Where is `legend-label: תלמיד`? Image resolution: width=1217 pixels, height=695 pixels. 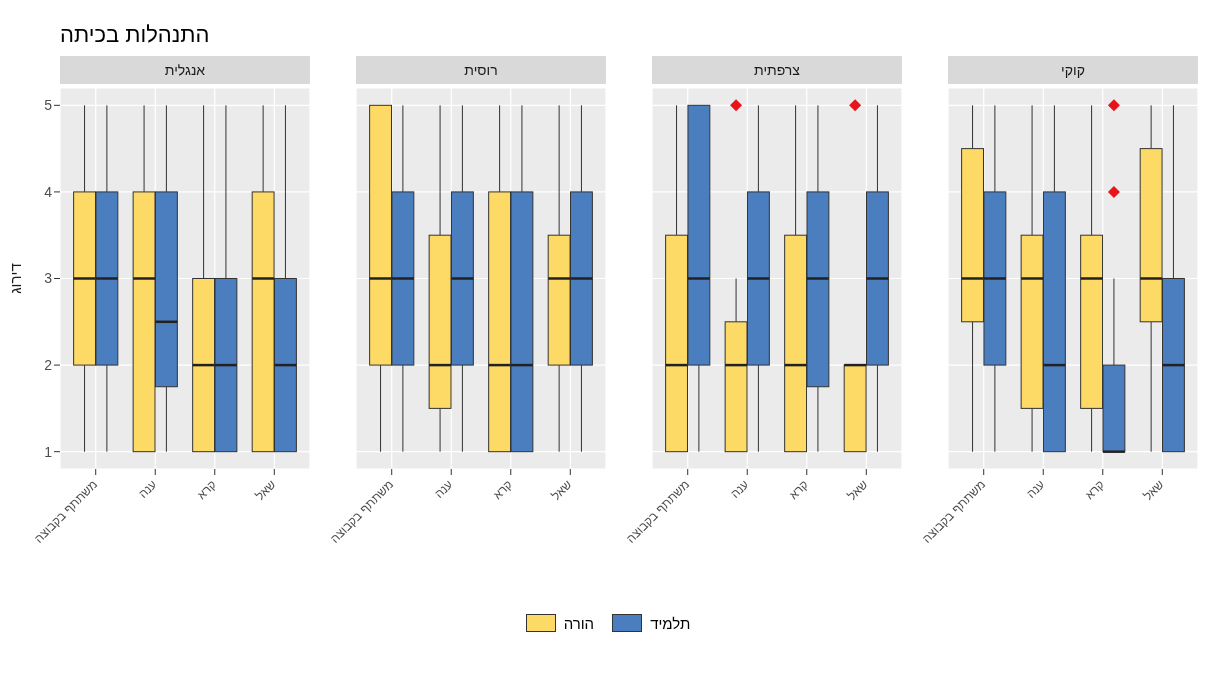 legend-label: תלמיד is located at coordinates (670, 623).